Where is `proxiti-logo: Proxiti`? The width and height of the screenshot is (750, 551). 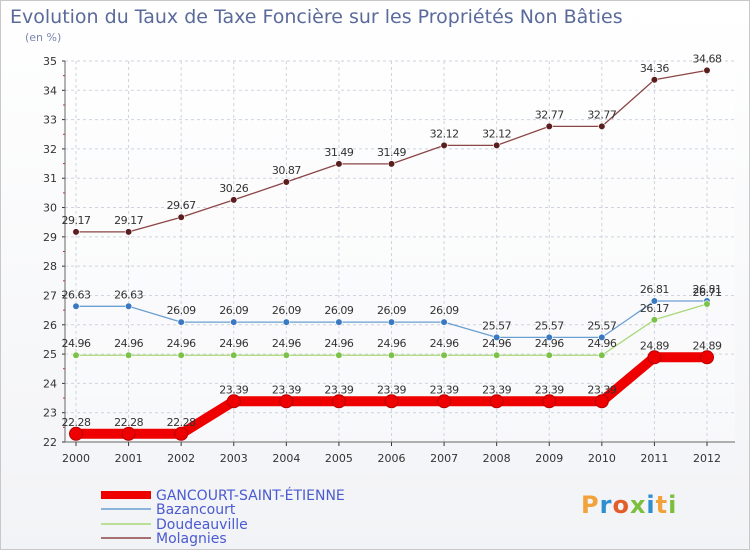
proxiti-logo: Proxiti is located at coordinates (629, 505).